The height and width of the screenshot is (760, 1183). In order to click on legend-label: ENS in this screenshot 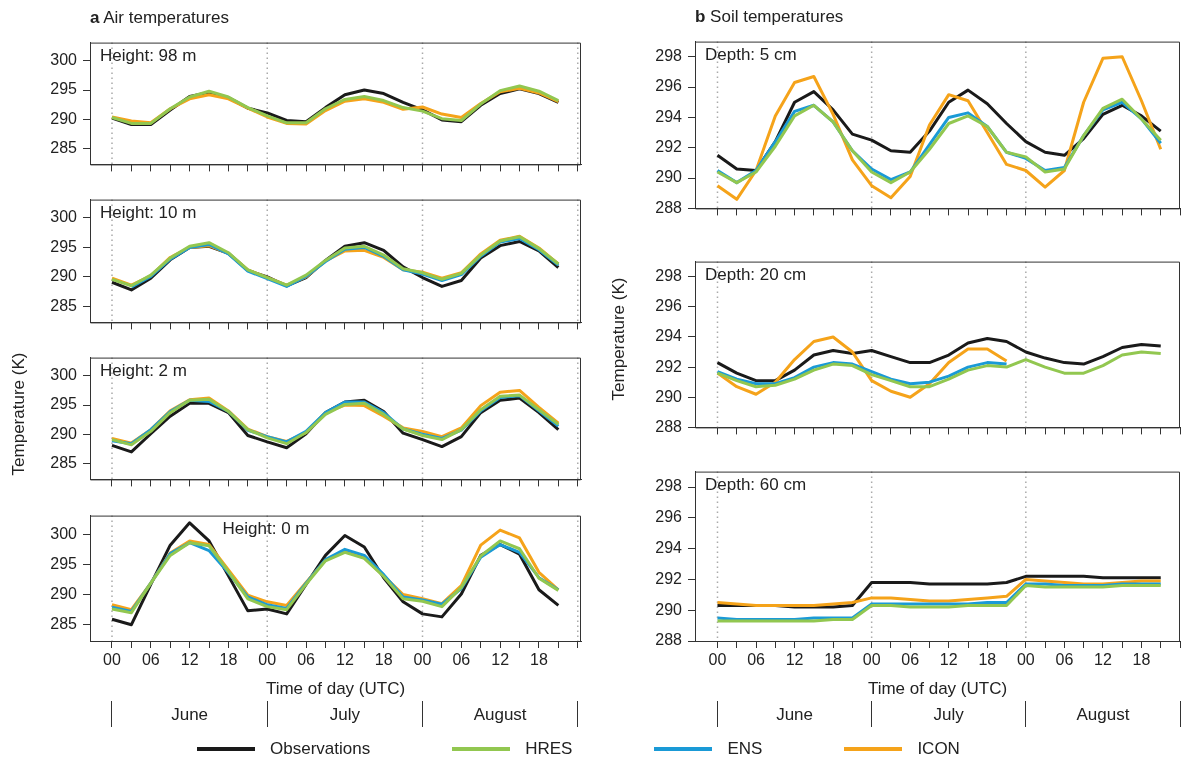, I will do `click(745, 748)`.